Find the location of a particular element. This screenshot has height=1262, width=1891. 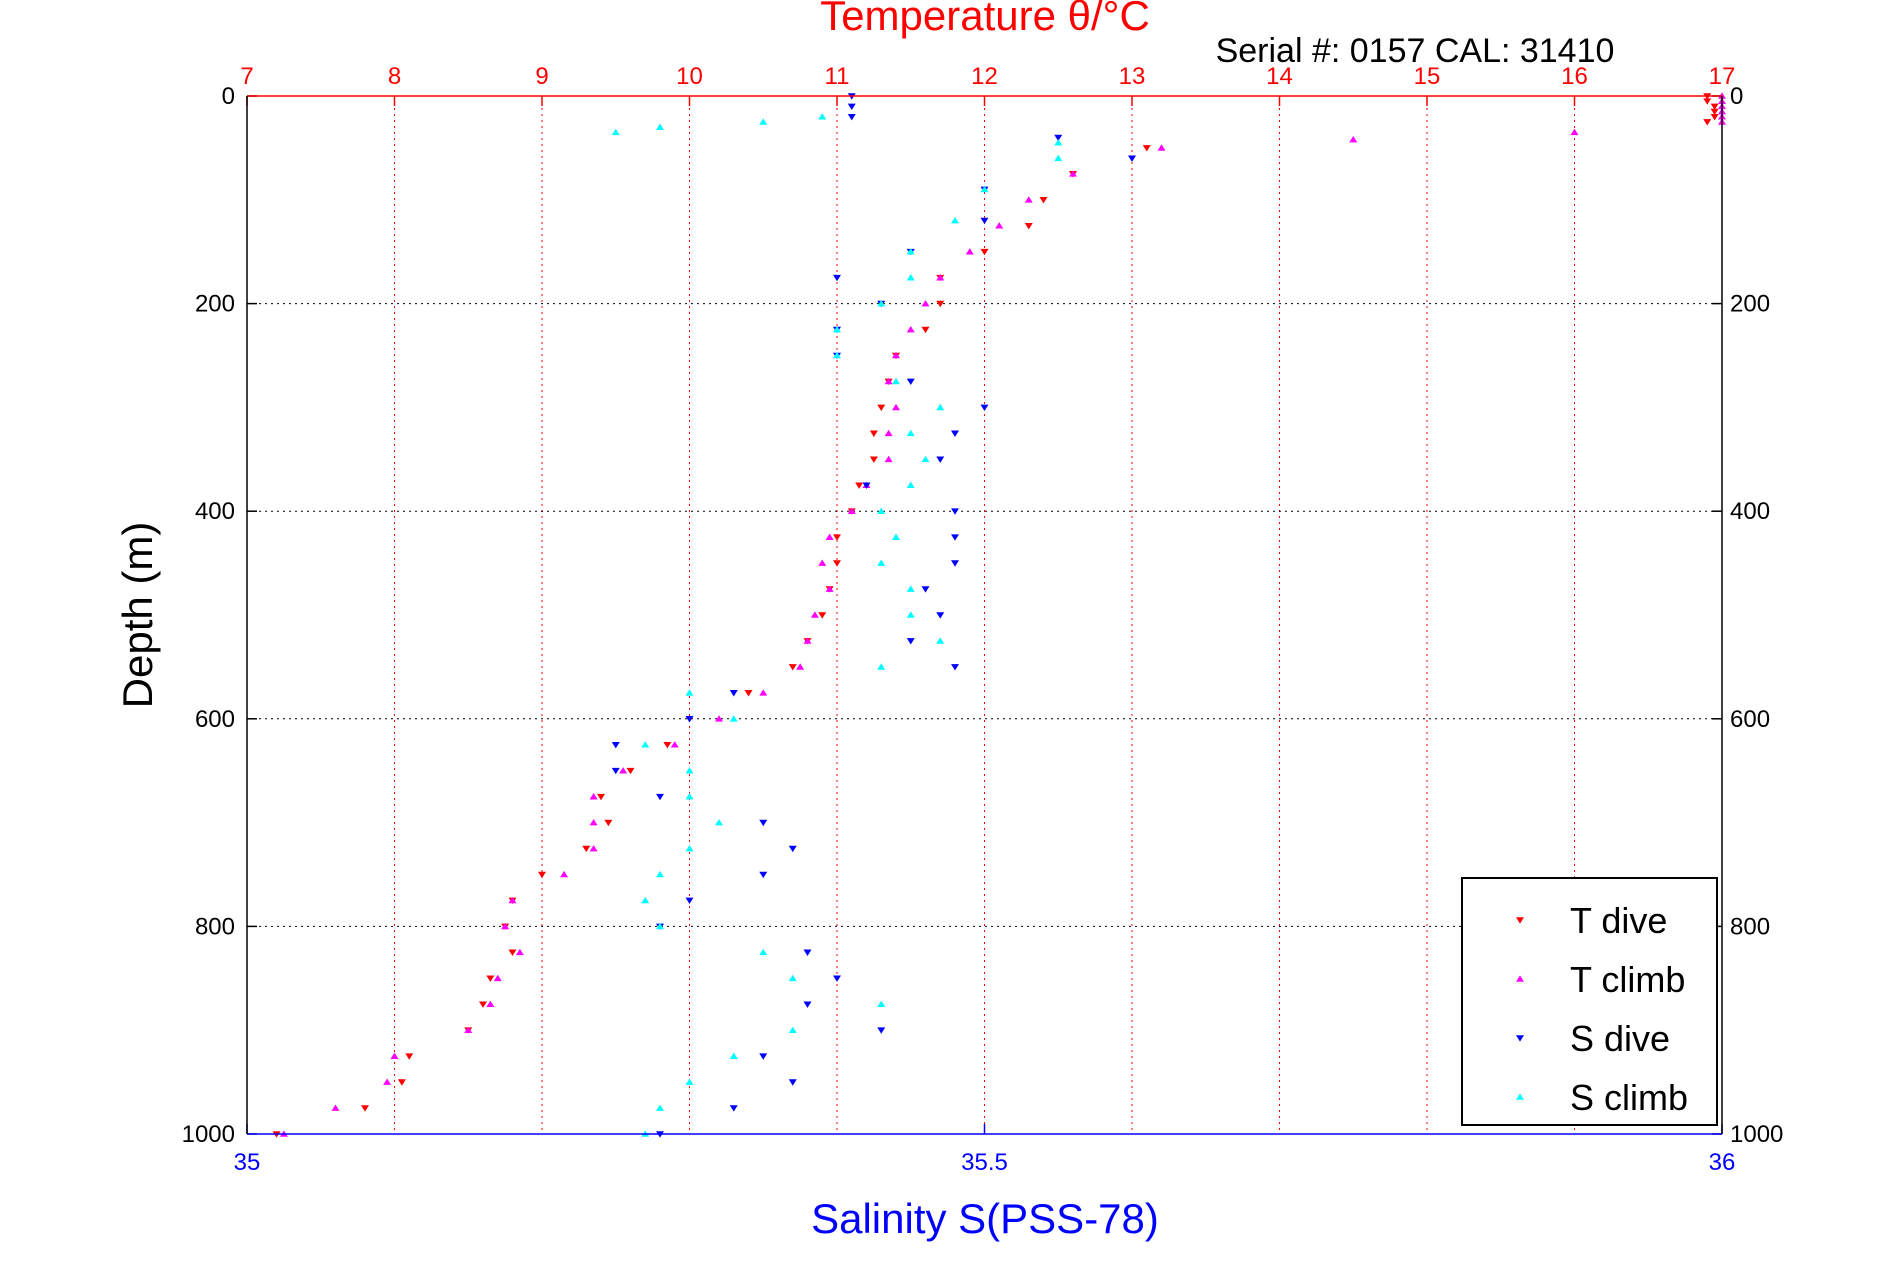

tick-label-salinity: 35 is located at coordinates (247, 1162).